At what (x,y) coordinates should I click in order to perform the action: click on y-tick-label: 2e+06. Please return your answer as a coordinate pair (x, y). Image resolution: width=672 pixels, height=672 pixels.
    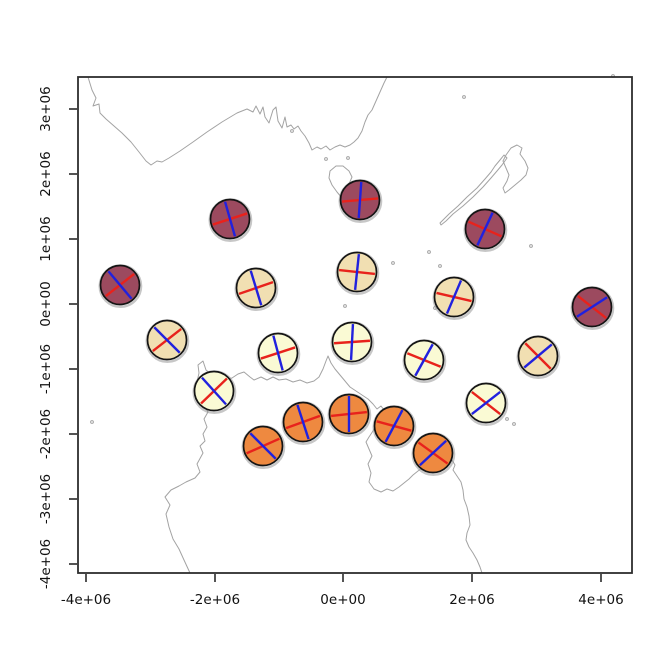
    Looking at the image, I should click on (46, 173).